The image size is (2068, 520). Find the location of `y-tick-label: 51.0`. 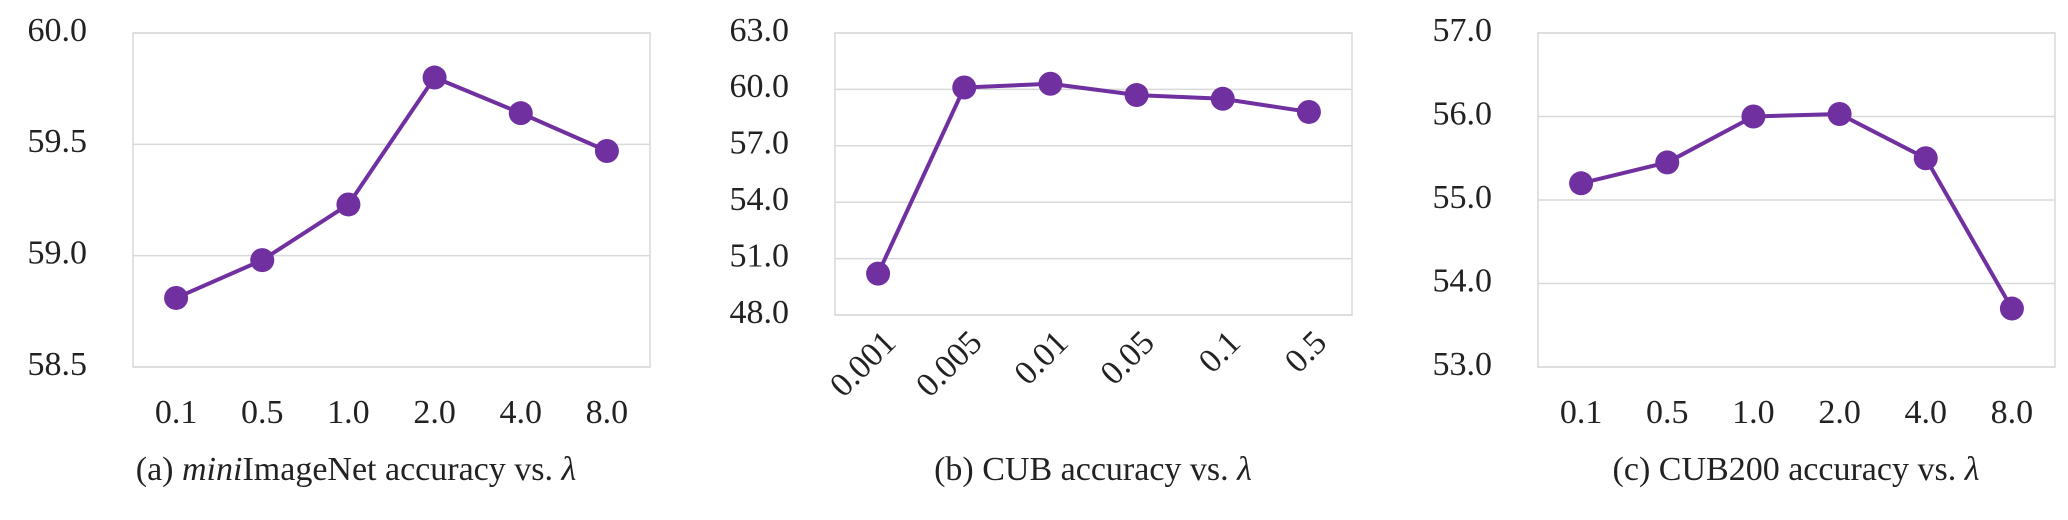

y-tick-label: 51.0 is located at coordinates (760, 255).